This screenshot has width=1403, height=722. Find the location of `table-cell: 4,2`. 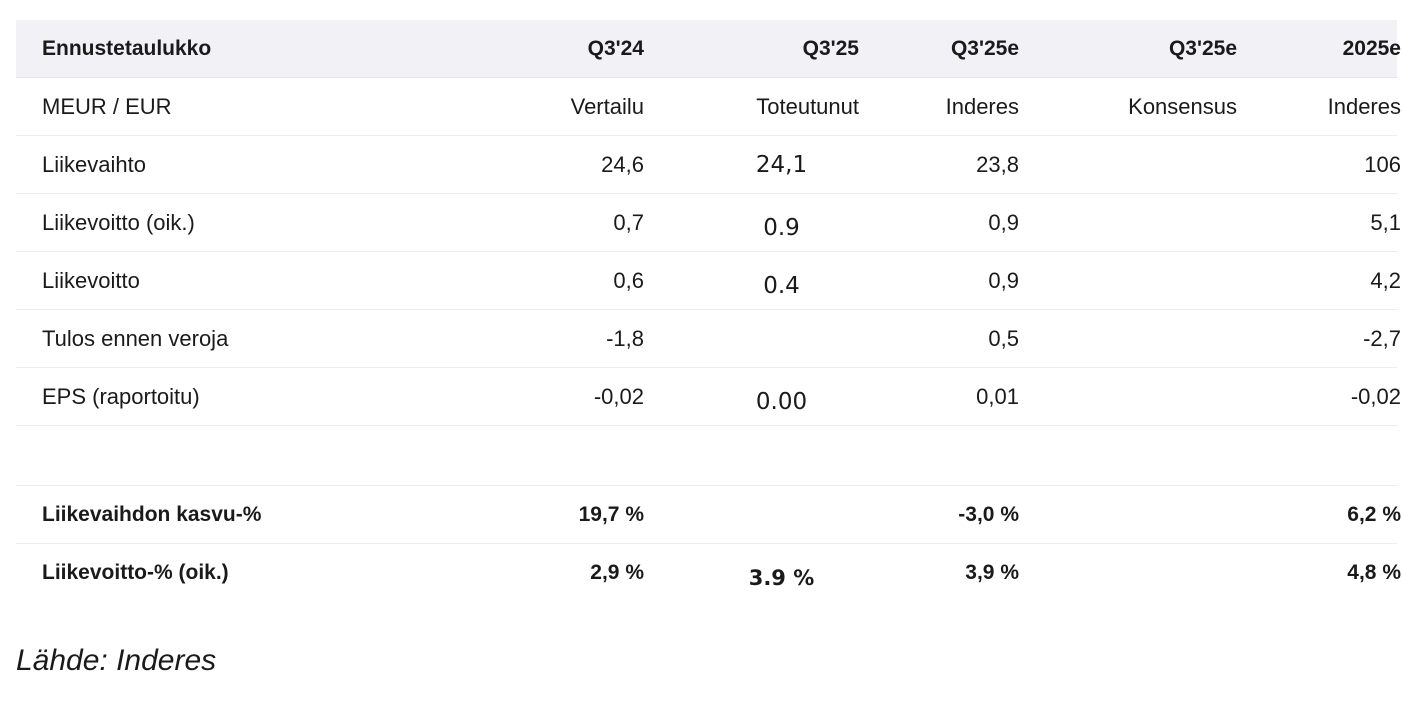

table-cell: 4,2 is located at coordinates (1385, 280).